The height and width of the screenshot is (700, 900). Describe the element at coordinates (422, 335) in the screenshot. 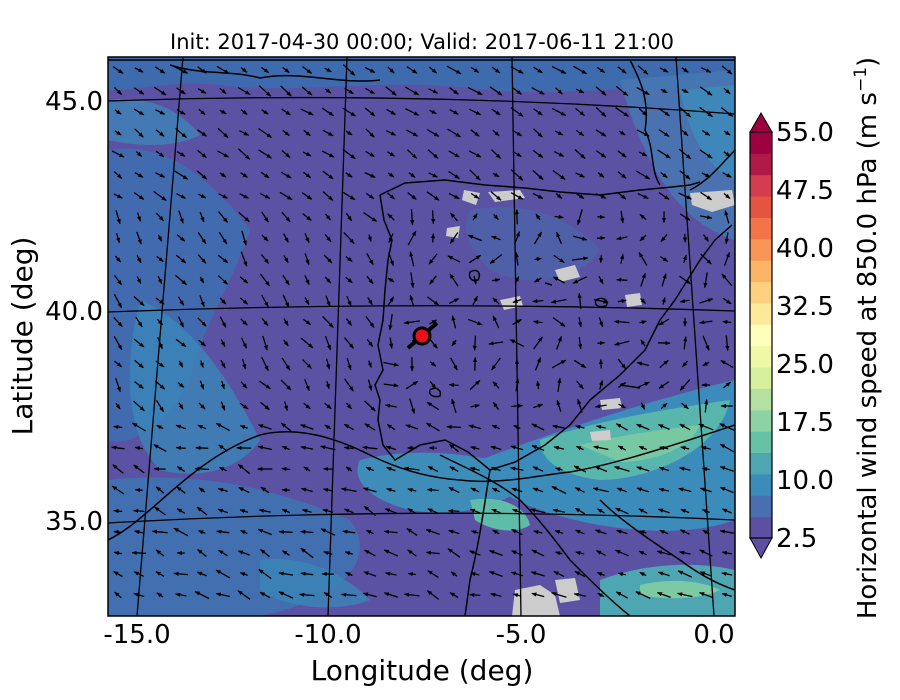

I see `location-marker` at that location.